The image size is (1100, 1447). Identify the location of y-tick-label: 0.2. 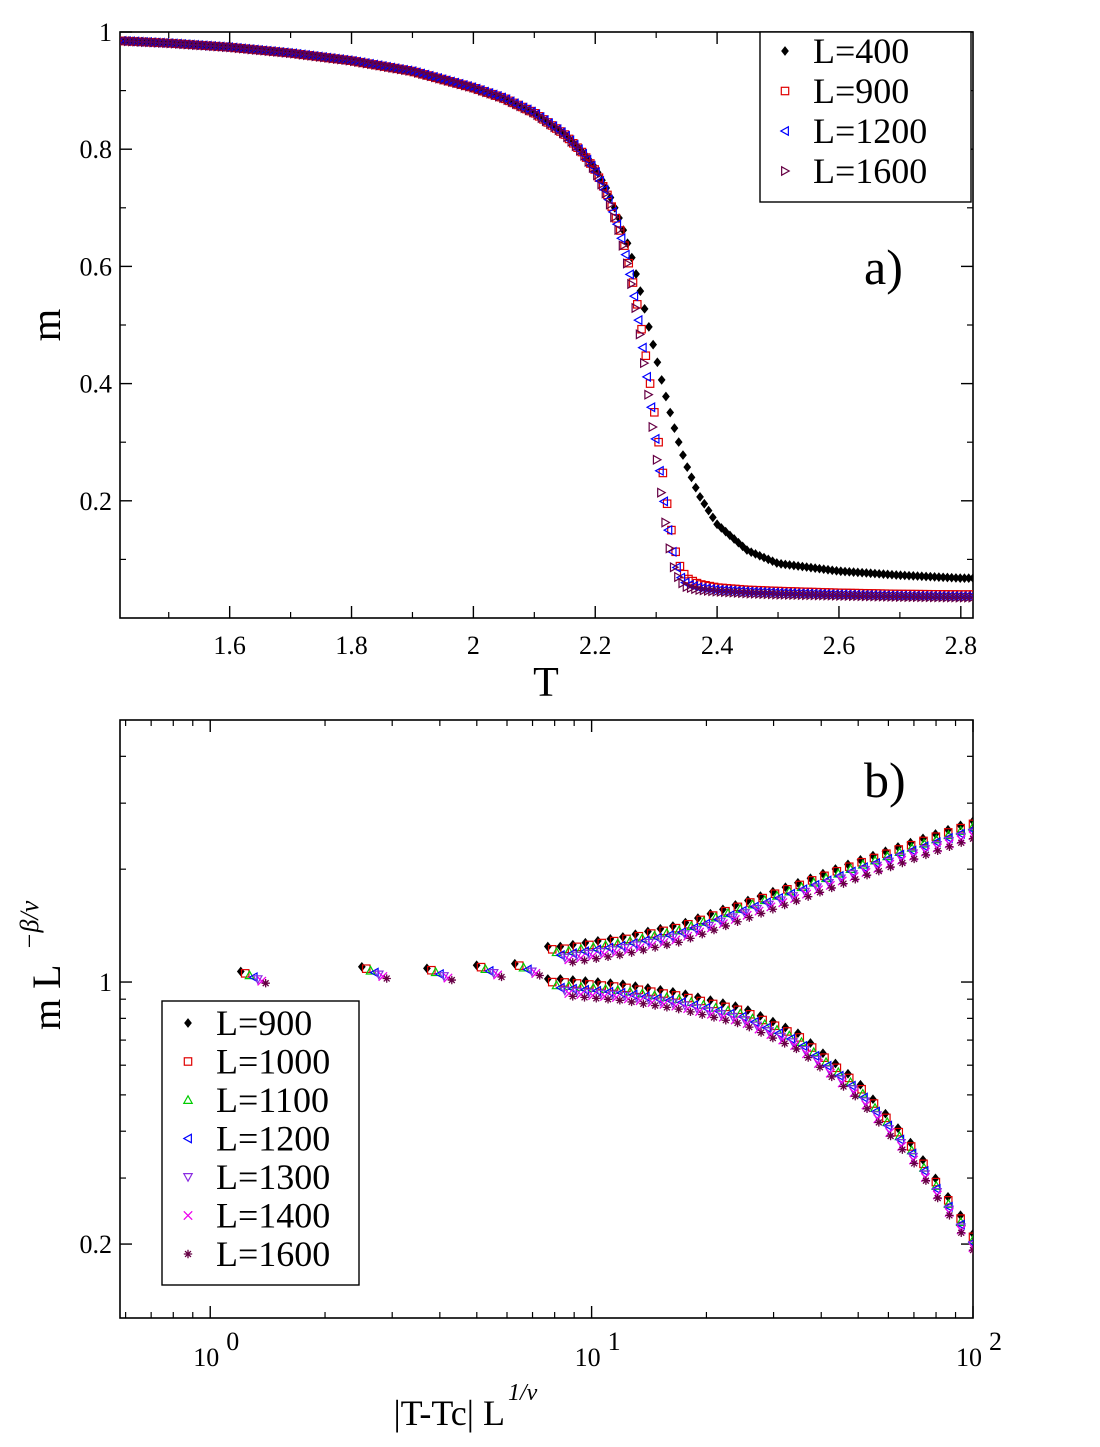
(96, 501).